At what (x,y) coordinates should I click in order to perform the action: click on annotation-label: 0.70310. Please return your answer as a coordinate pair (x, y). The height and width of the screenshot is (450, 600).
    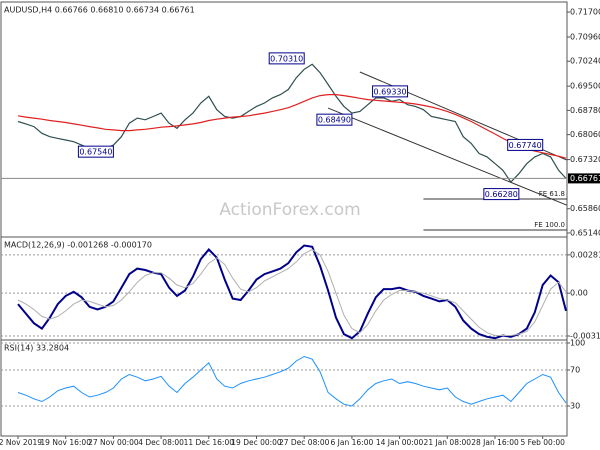
    Looking at the image, I should click on (286, 58).